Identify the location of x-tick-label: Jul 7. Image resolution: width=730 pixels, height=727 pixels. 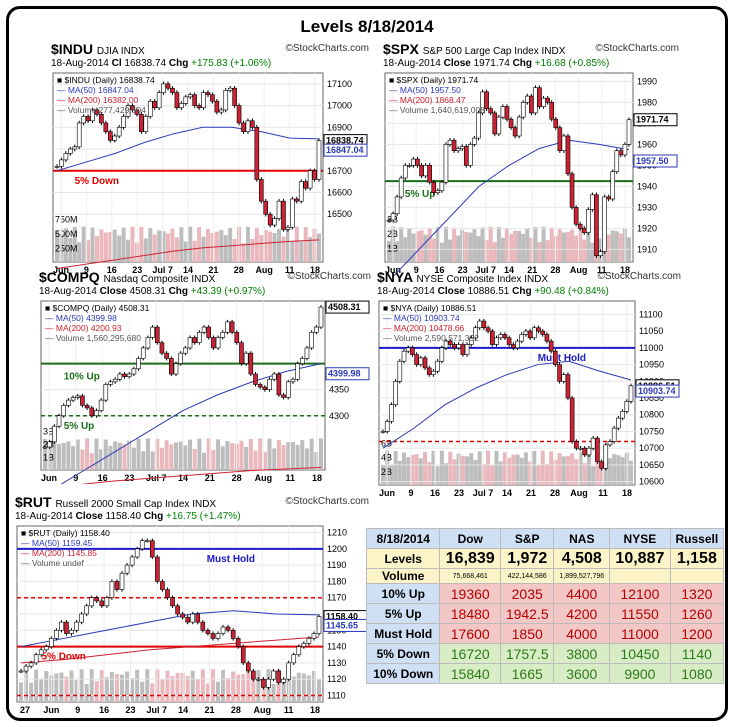
(157, 710).